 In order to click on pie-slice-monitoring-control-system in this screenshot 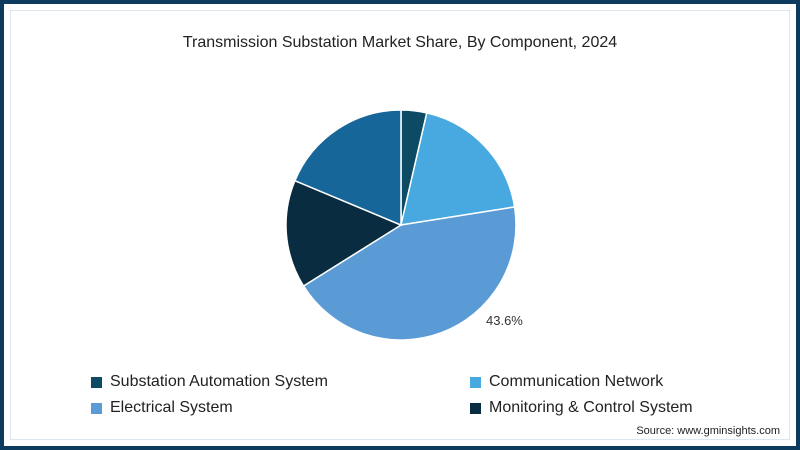, I will do `click(344, 233)`.